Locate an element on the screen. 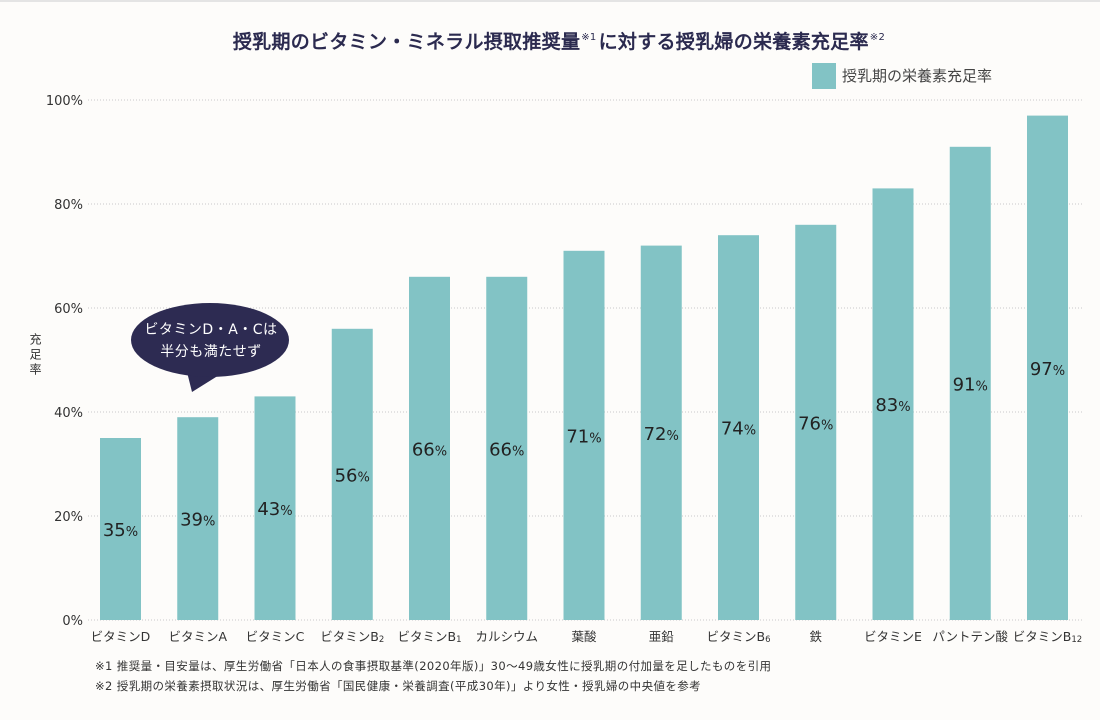 This screenshot has width=1100, height=720. x-tick-label-main: ビタミンC is located at coordinates (275, 636).